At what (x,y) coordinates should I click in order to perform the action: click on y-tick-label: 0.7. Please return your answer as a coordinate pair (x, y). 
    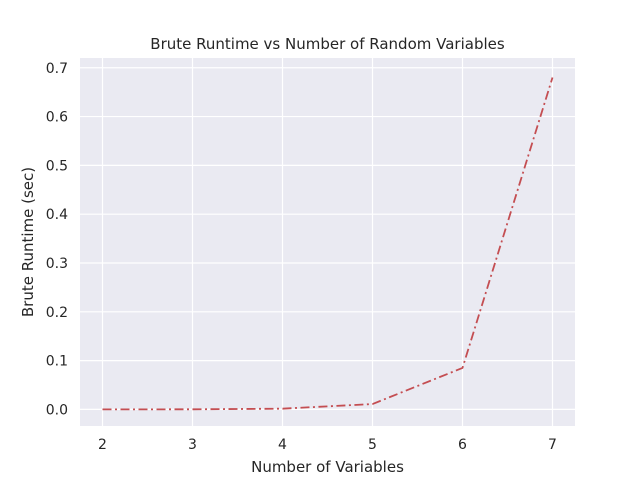
    Looking at the image, I should click on (57, 69).